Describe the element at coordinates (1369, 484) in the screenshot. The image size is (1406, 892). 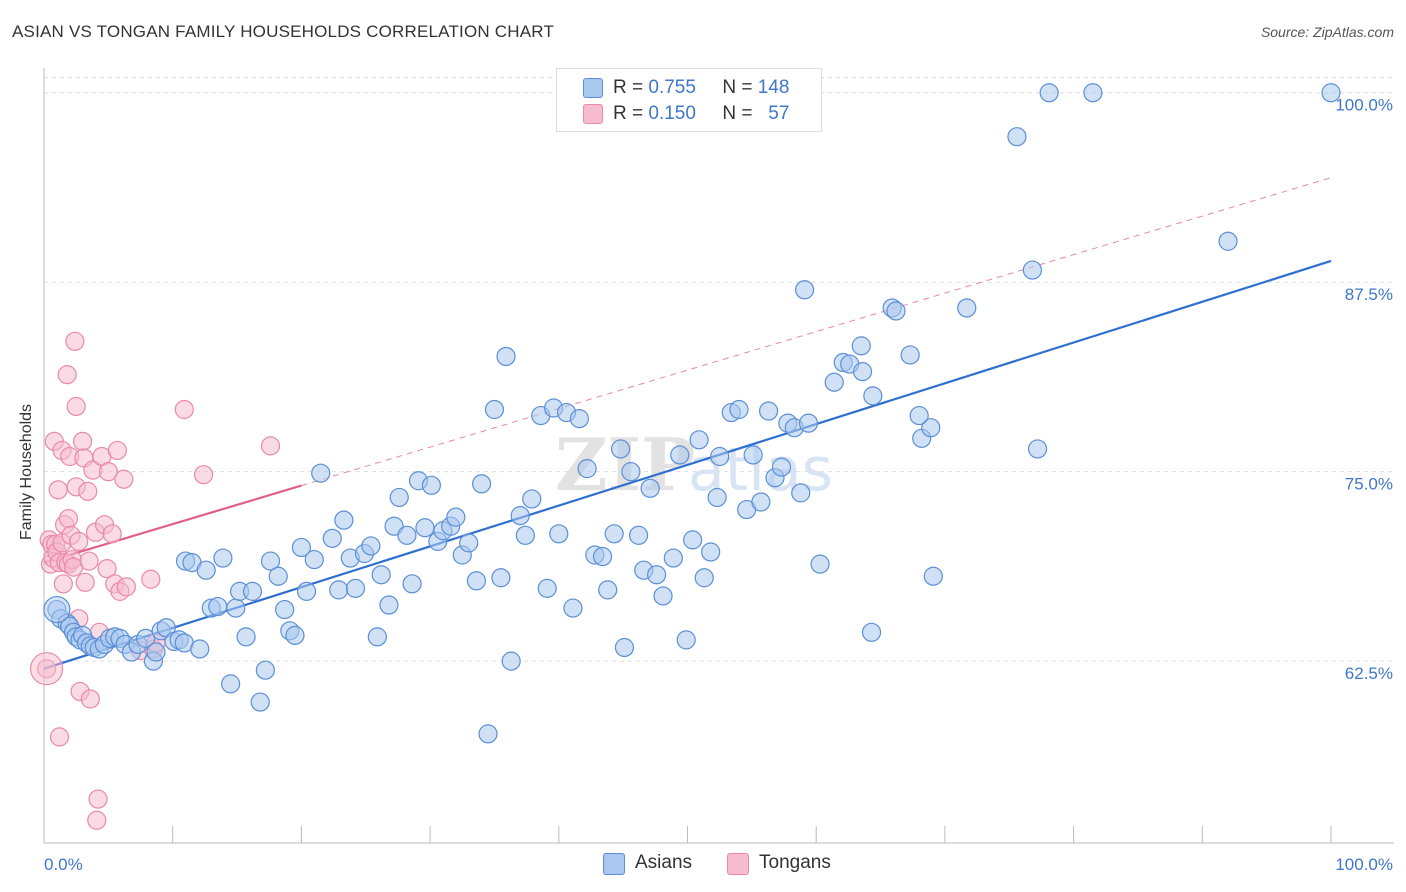
I see `y-tick-label: 75.0%` at that location.